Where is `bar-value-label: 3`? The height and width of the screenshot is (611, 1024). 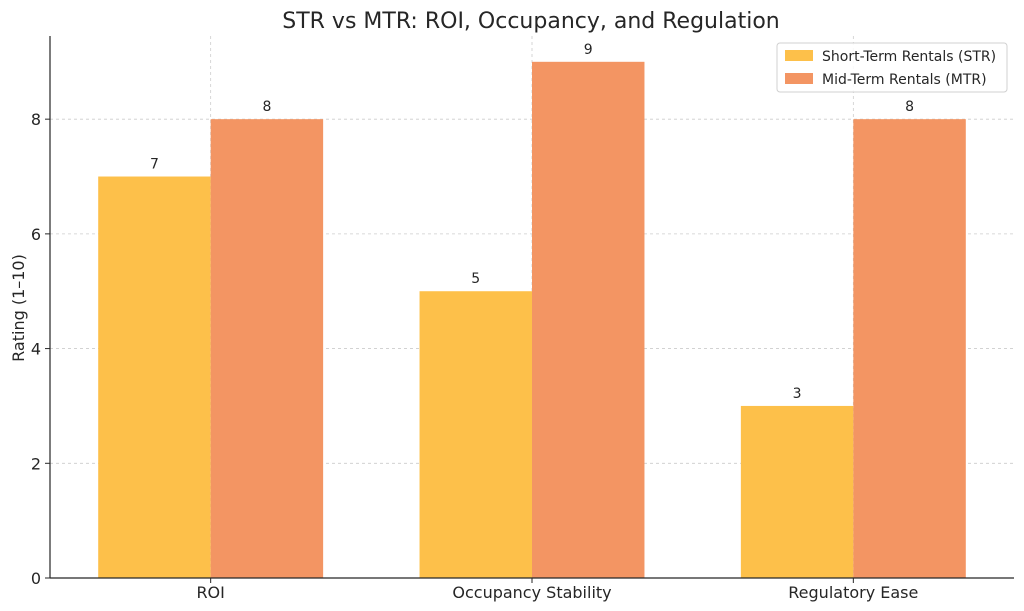
bar-value-label: 3 is located at coordinates (797, 394).